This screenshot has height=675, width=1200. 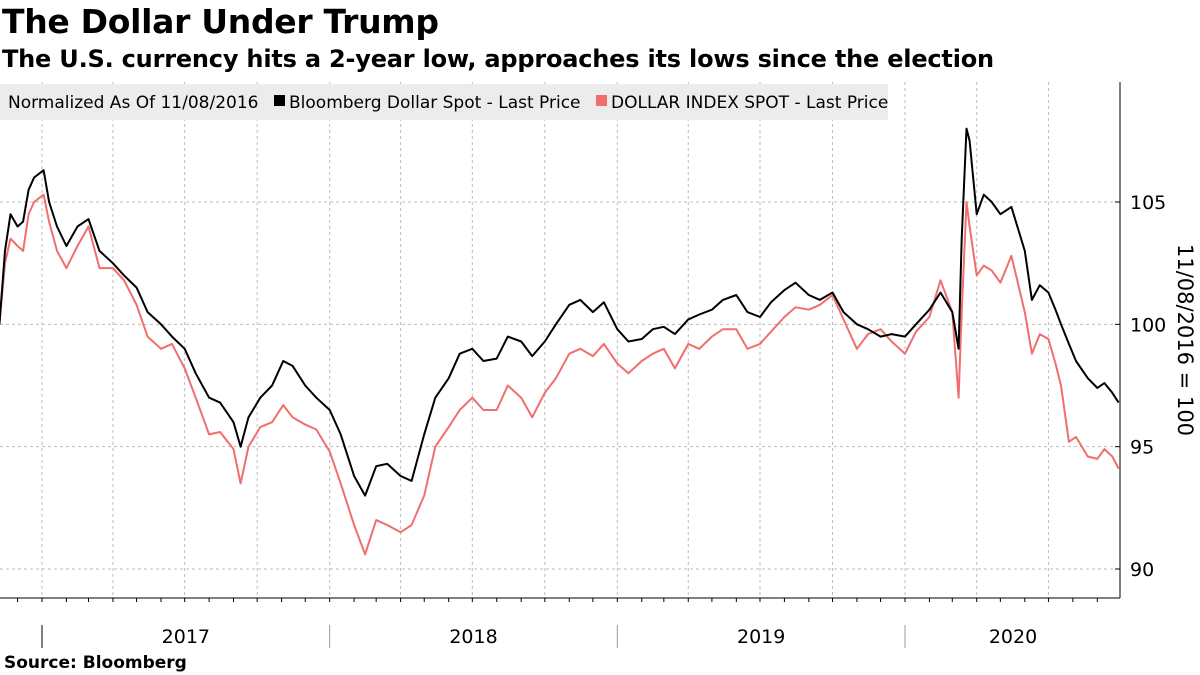 I want to click on y-tick-label: 90, so click(x=1142, y=570).